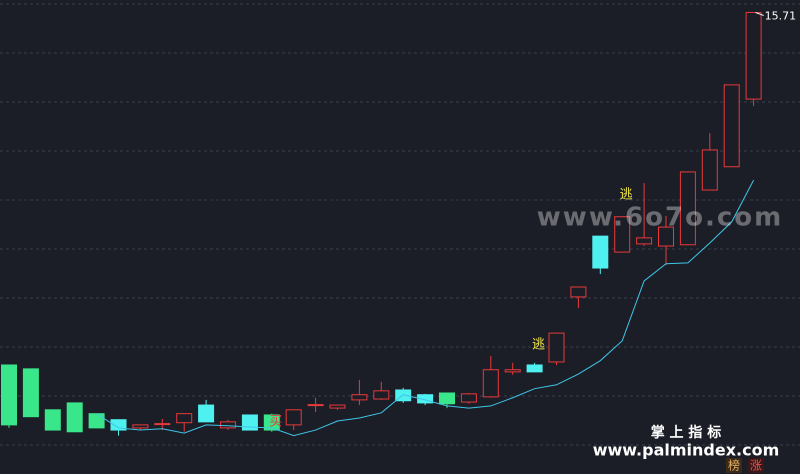  Describe the element at coordinates (660, 218) in the screenshot. I see `watermark-site: www.6o7o.com` at that location.